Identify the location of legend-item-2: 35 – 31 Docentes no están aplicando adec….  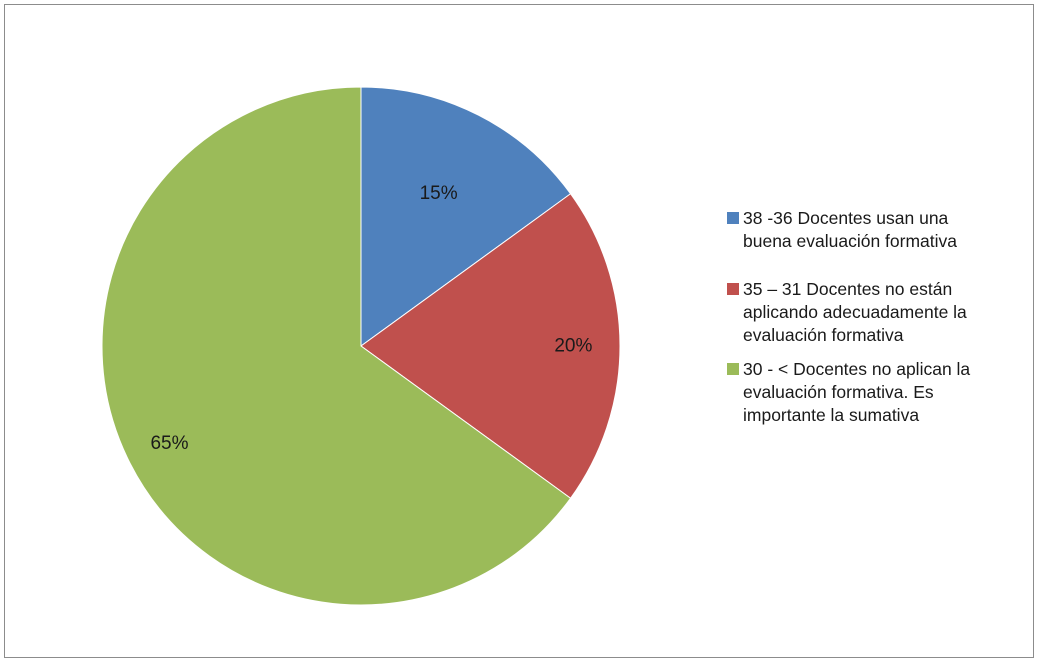
(882, 312).